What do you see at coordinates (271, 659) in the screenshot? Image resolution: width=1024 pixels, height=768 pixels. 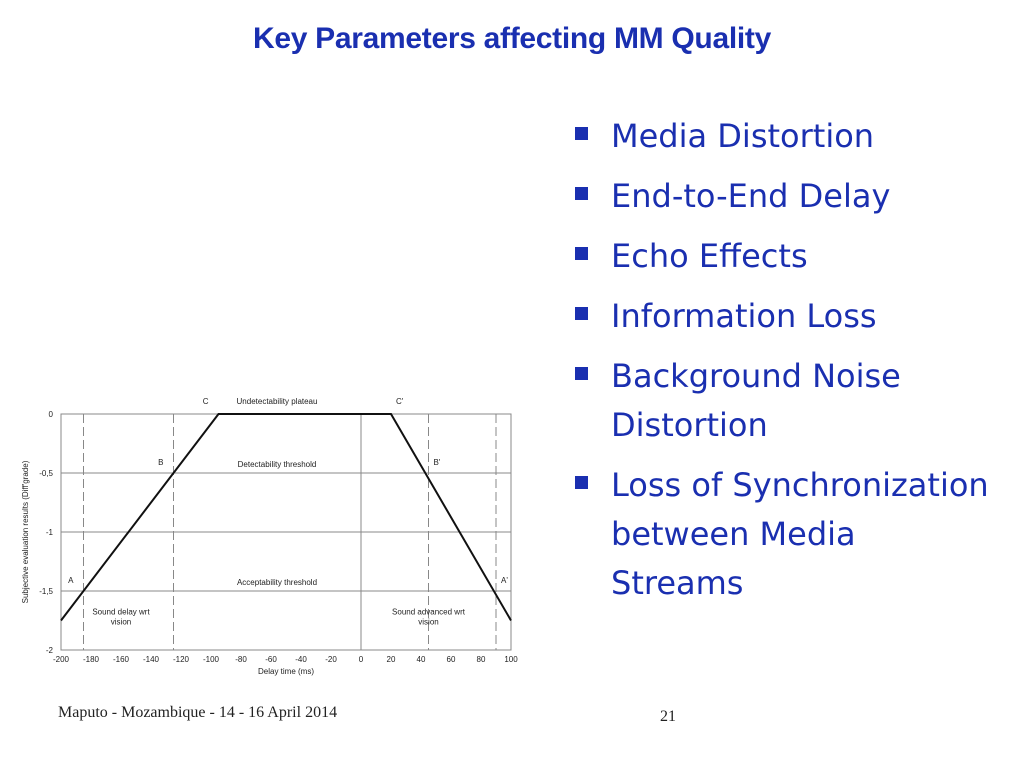 I see `x-tick-label: -60` at bounding box center [271, 659].